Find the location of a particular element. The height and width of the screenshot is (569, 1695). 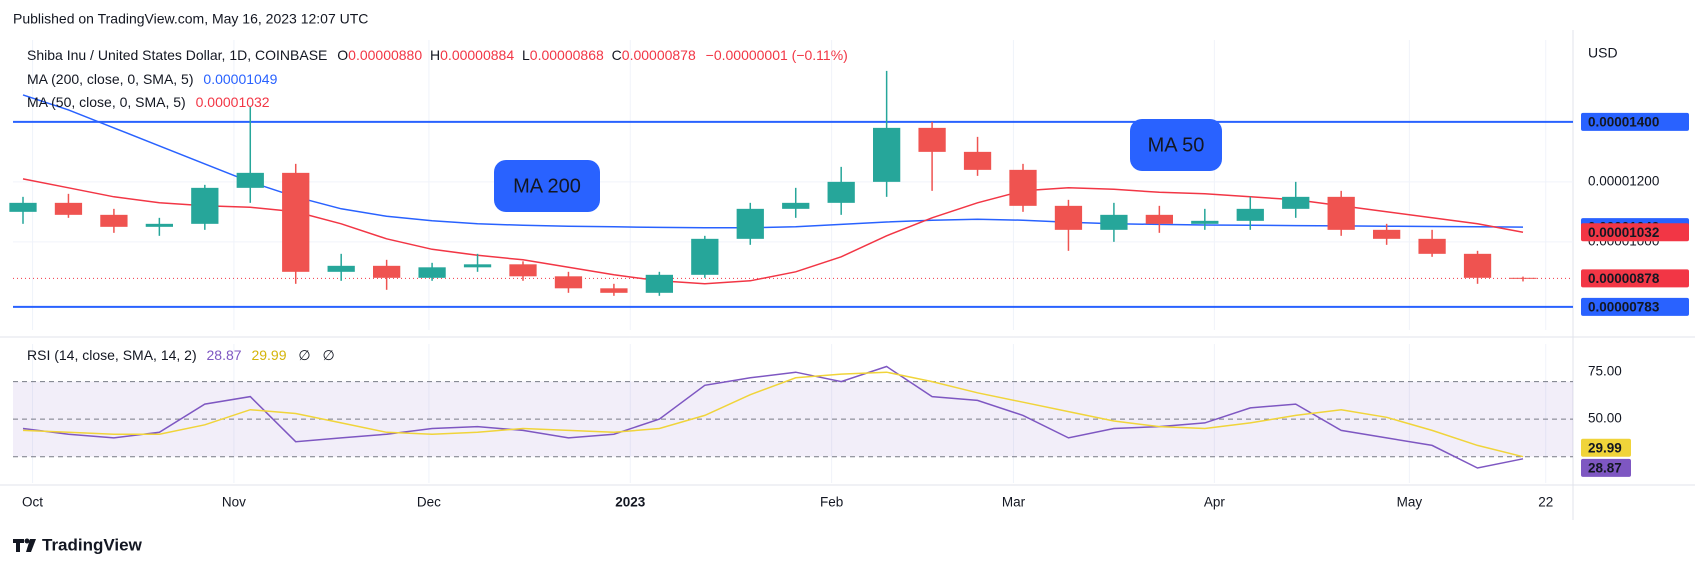

x-tick-label: Oct is located at coordinates (32, 502).